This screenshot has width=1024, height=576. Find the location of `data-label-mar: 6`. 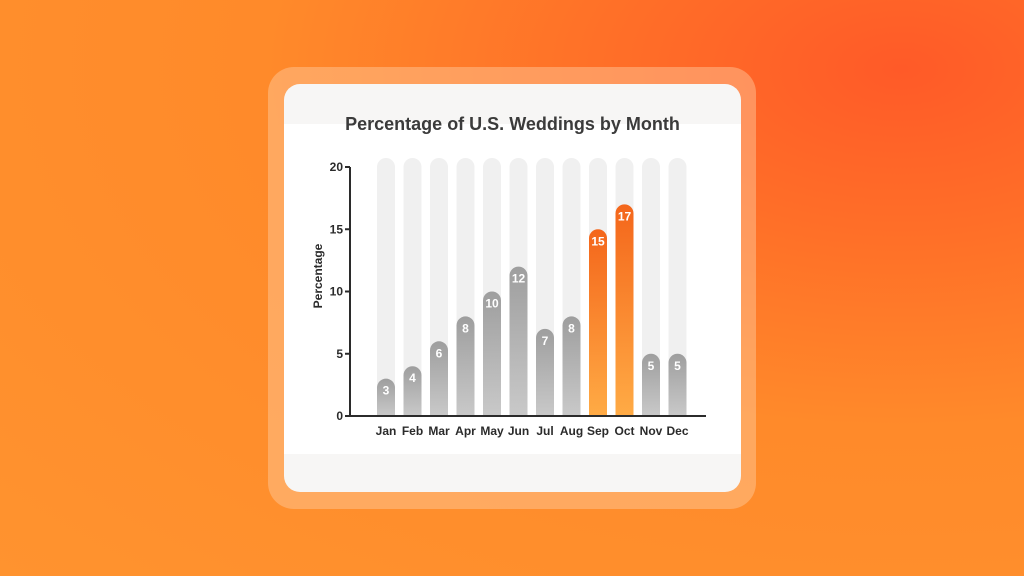

data-label-mar: 6 is located at coordinates (439, 353).